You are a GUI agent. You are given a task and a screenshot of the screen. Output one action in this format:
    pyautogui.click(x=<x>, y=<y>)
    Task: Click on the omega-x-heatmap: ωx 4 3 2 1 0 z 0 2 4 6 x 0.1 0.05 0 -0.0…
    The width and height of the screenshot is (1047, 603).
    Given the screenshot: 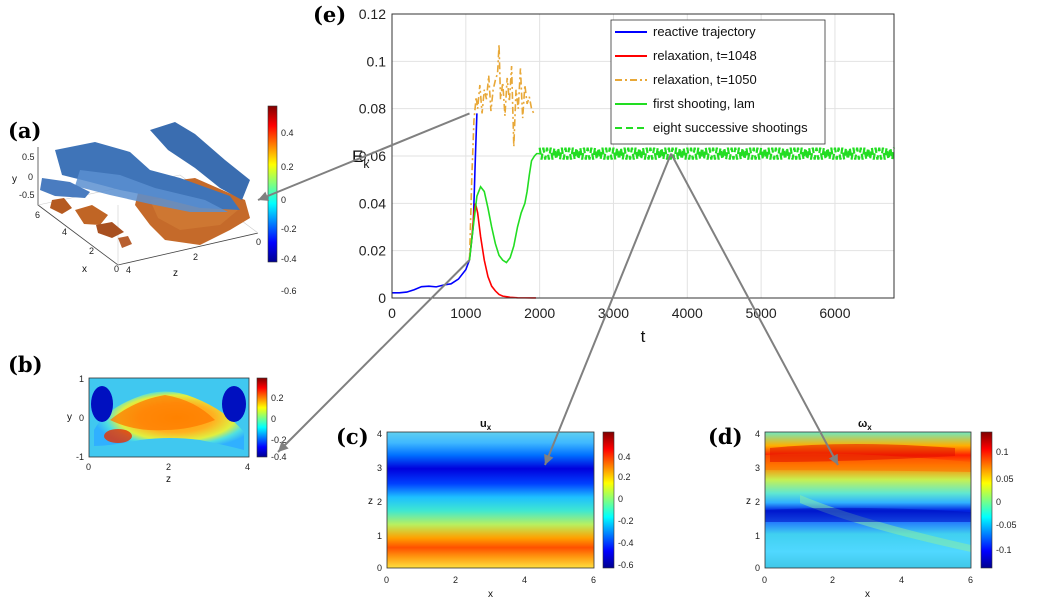 What is the action you would take?
    pyautogui.click(x=881, y=509)
    